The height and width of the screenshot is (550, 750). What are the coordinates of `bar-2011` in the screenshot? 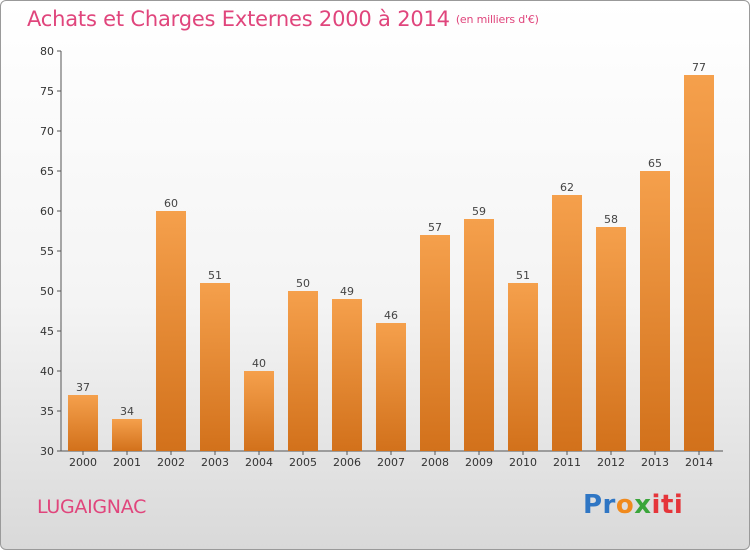 It's located at (567, 323).